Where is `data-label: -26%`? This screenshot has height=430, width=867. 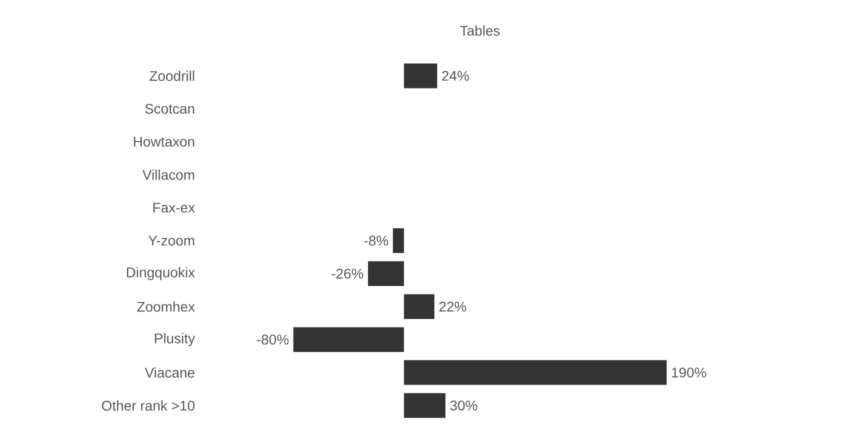
data-label: -26% is located at coordinates (348, 273).